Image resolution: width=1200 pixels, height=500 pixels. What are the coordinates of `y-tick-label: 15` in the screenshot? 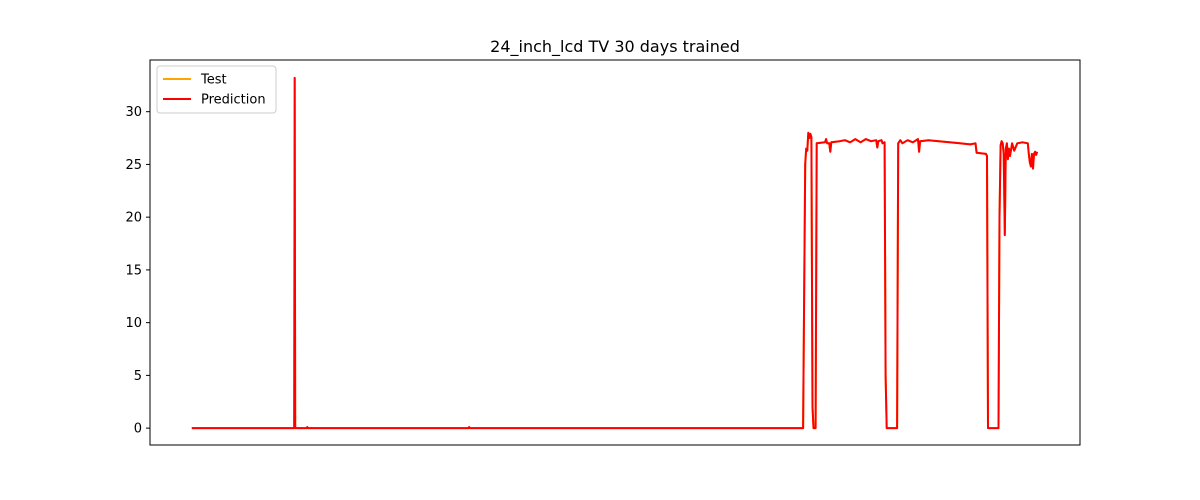 It's located at (133, 270).